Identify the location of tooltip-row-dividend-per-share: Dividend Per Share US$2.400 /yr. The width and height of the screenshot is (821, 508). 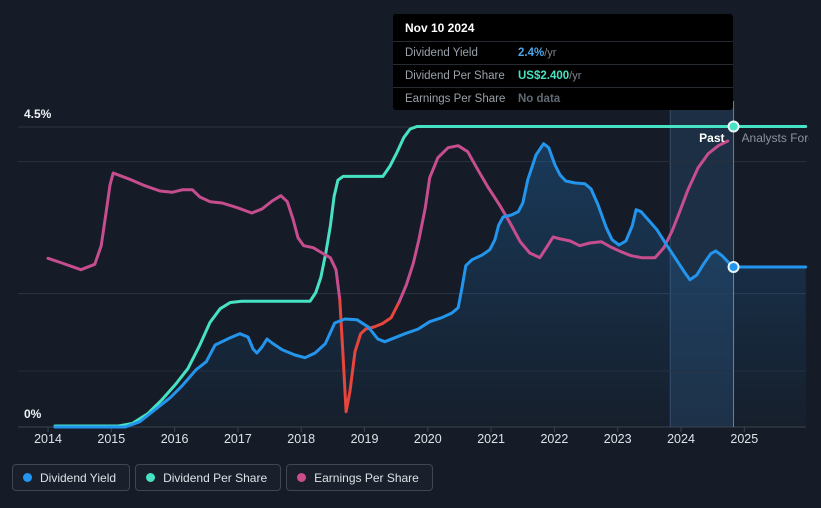
(563, 75).